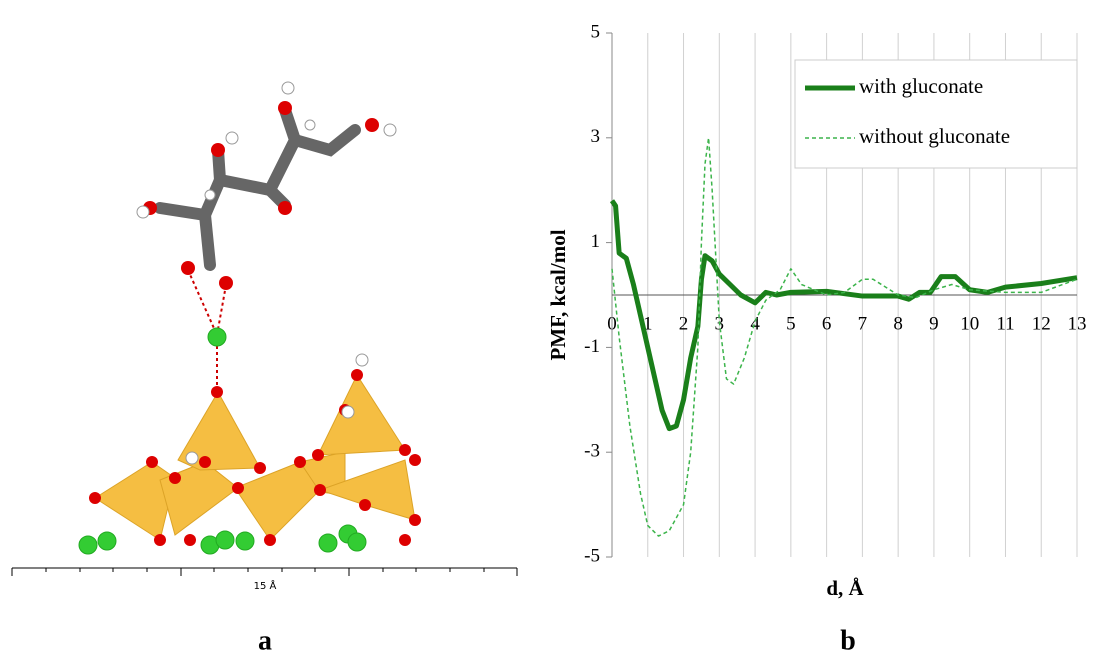 This screenshot has height=657, width=1096. I want to click on y-tick-label: -1, so click(592, 346).